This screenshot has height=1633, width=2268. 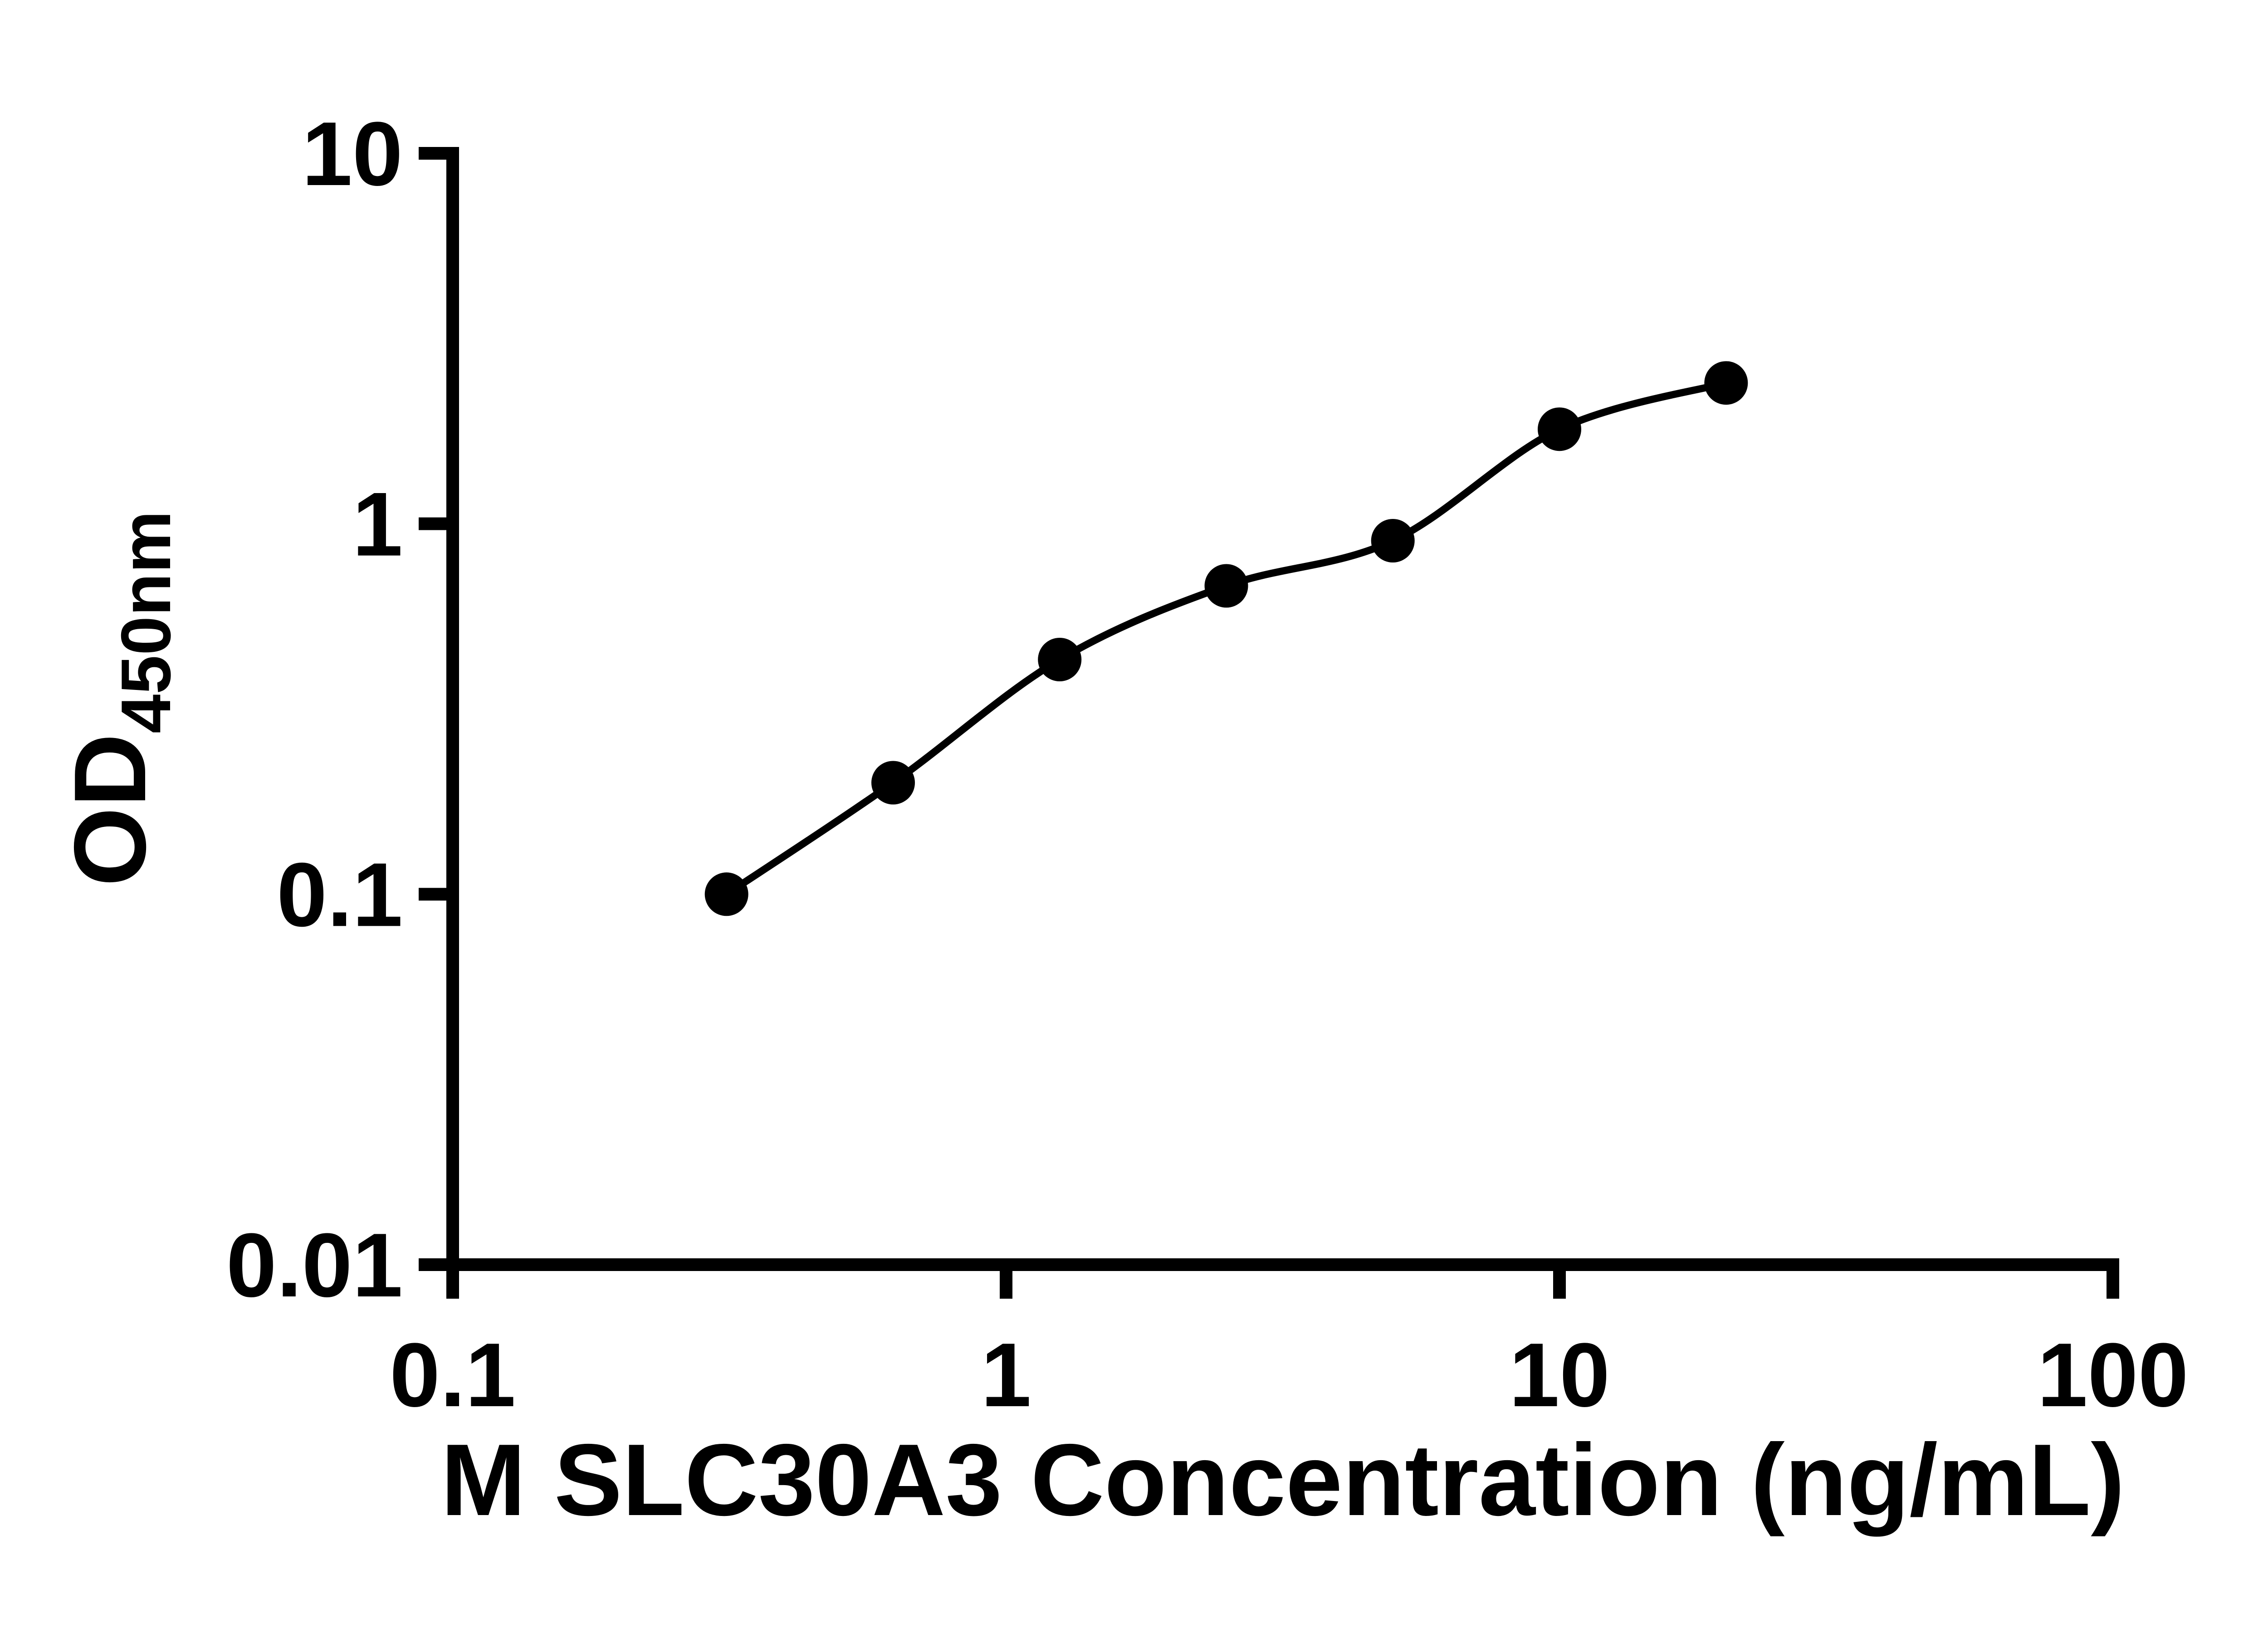 I want to click on y-axis-title-sub: 450nm, so click(x=146, y=622).